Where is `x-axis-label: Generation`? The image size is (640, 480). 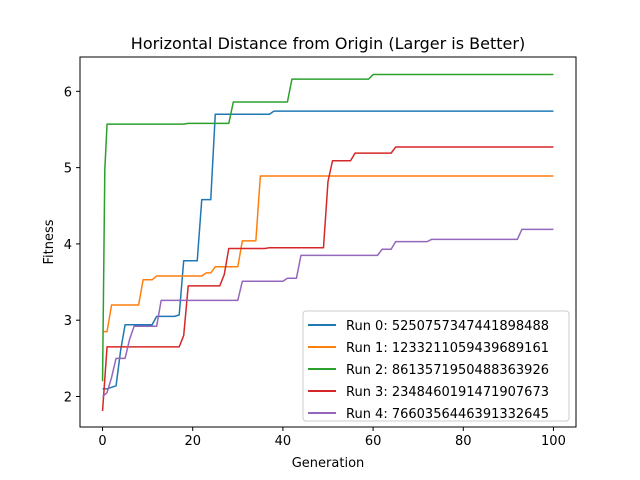 x-axis-label: Generation is located at coordinates (328, 463).